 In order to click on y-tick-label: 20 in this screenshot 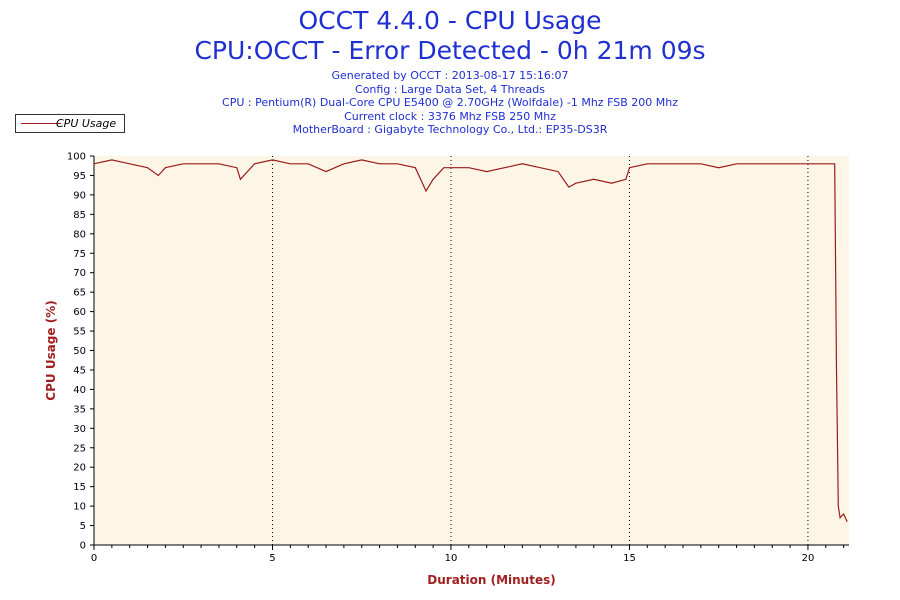, I will do `click(79, 468)`.